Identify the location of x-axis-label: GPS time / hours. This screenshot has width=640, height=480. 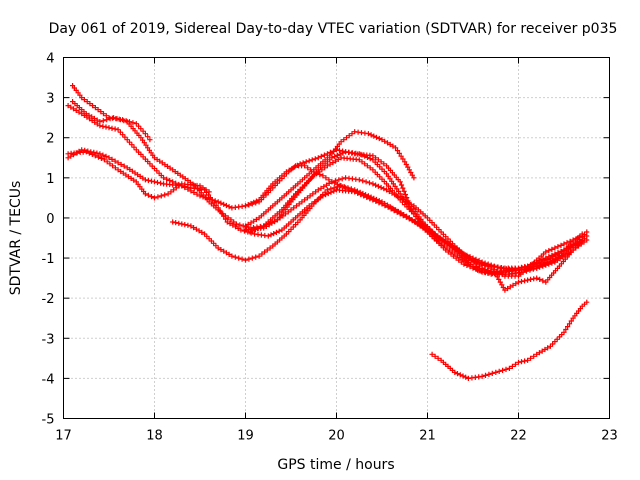
(335, 465).